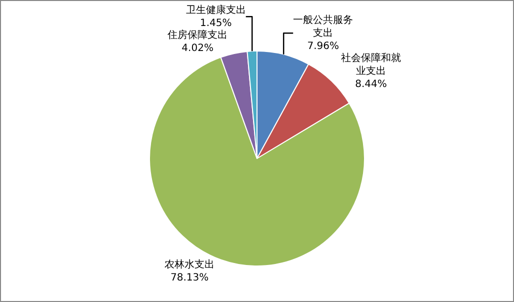 This screenshot has width=514, height=302. Describe the element at coordinates (216, 24) in the screenshot. I see `data-label: 1.45%` at that location.